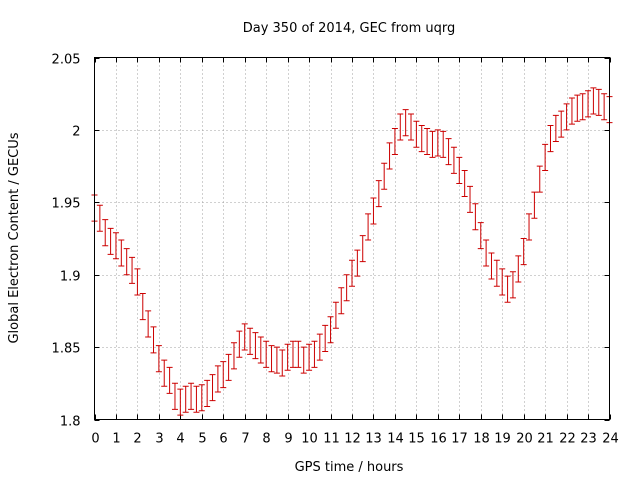 The width and height of the screenshot is (640, 480). Describe the element at coordinates (95, 439) in the screenshot. I see `x-tick-label: 0` at that location.